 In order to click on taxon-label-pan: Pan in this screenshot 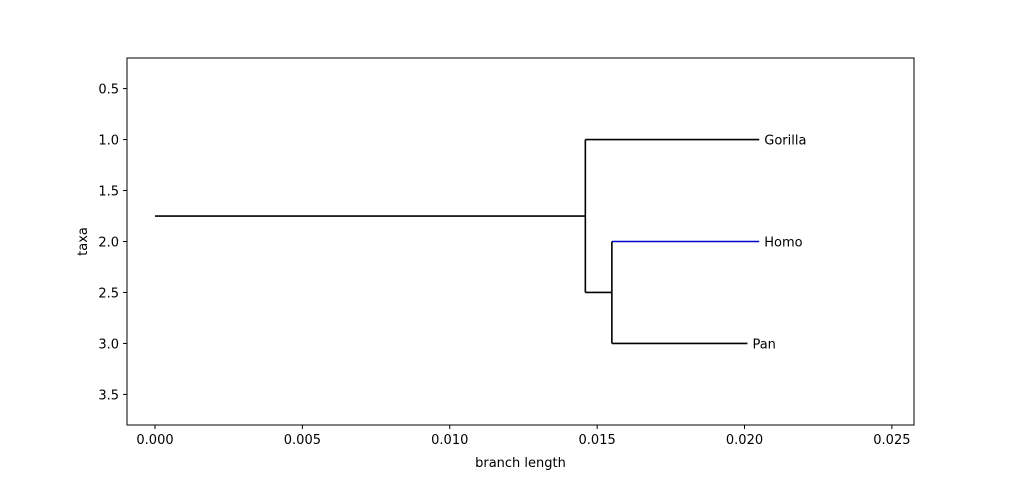, I will do `click(763, 344)`.